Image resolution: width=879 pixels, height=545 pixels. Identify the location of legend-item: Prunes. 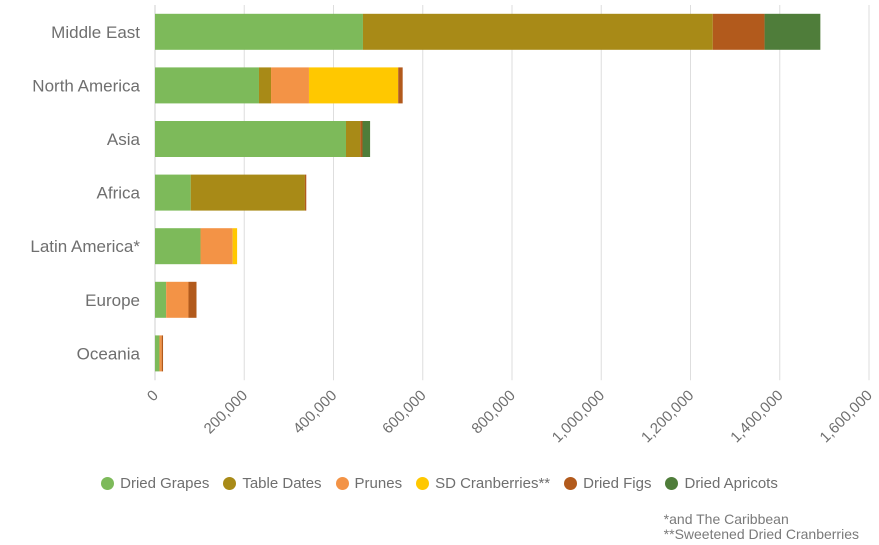
(369, 483).